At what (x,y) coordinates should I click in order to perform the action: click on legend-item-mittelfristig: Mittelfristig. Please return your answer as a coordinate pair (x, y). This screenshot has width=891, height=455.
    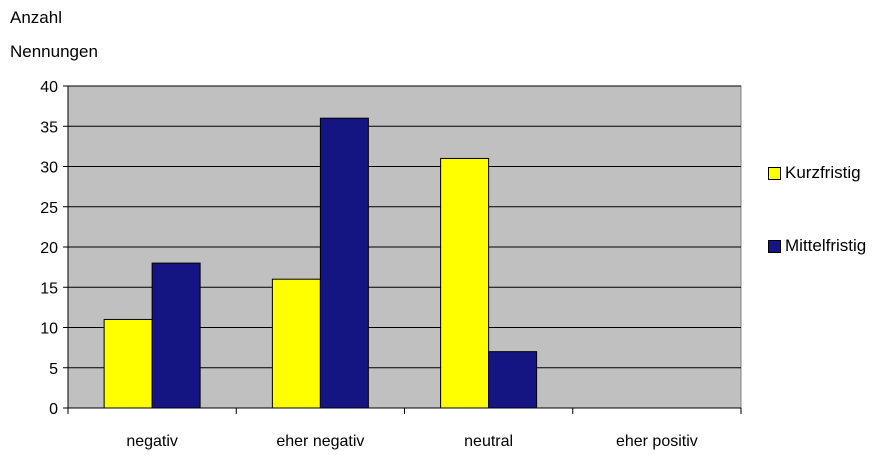
    Looking at the image, I should click on (817, 246).